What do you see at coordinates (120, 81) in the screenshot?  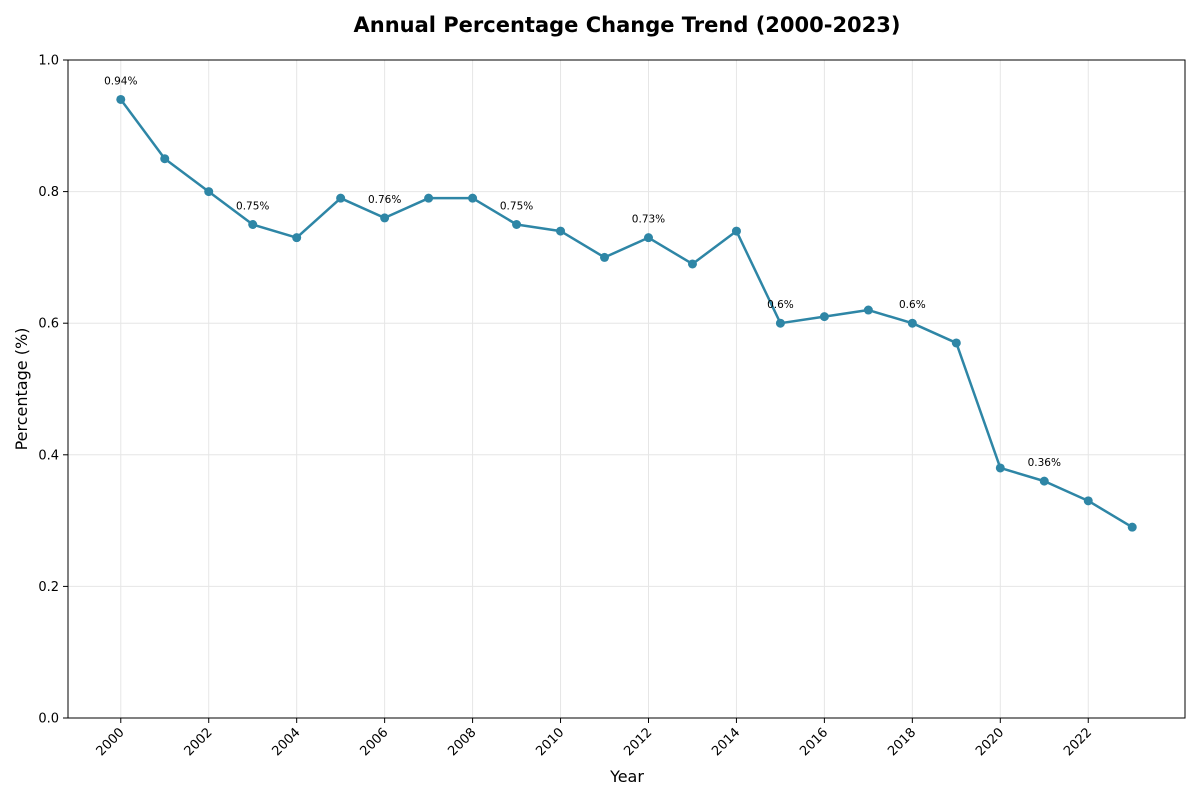 I see `data-label: 0.94%` at bounding box center [120, 81].